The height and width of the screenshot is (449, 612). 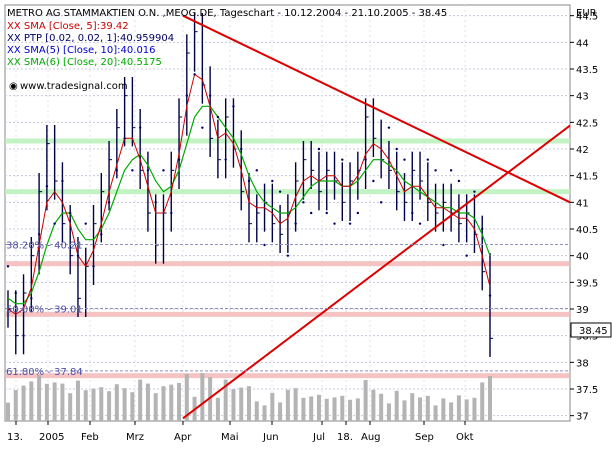 I want to click on y-tick-label: 44, so click(x=582, y=43).